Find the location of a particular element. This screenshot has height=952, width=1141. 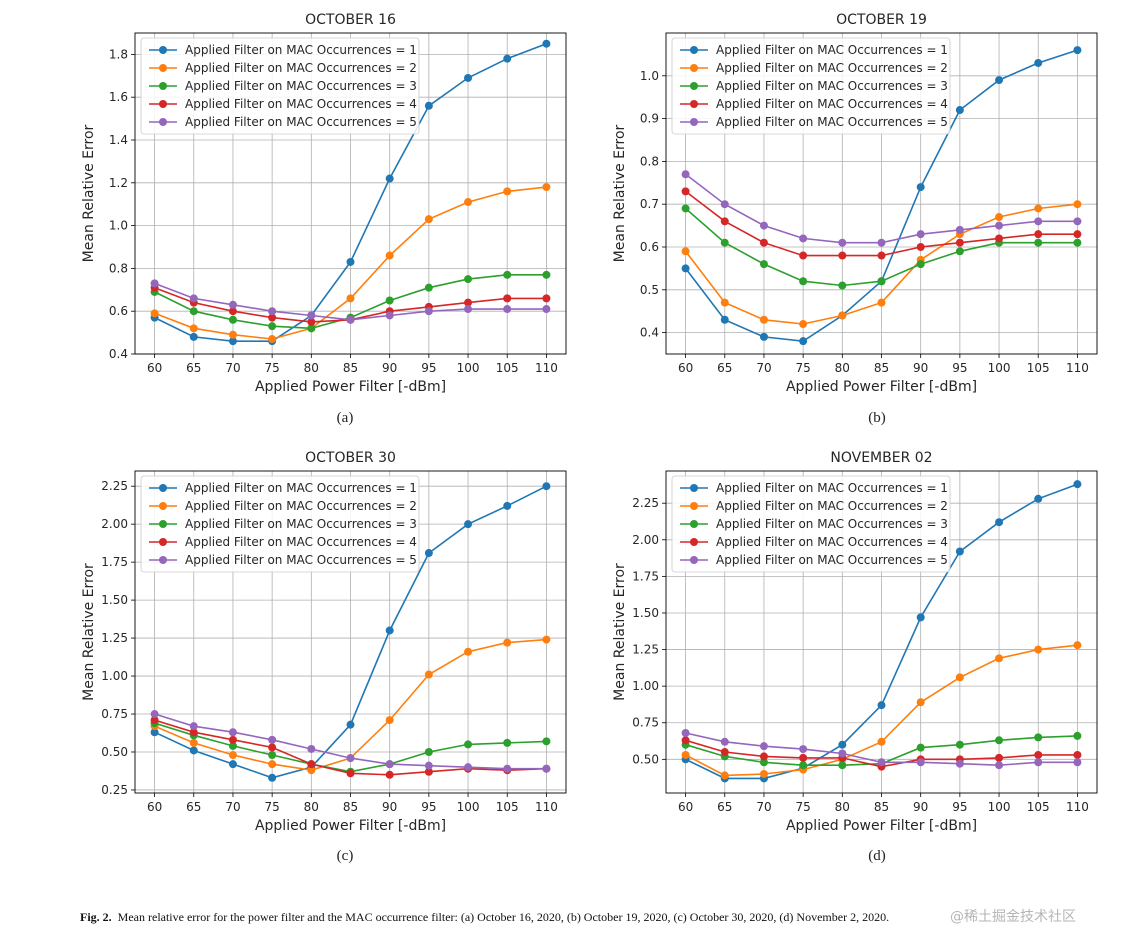

x-axis-label: Applied Power Filter [-dBm] is located at coordinates (881, 826).